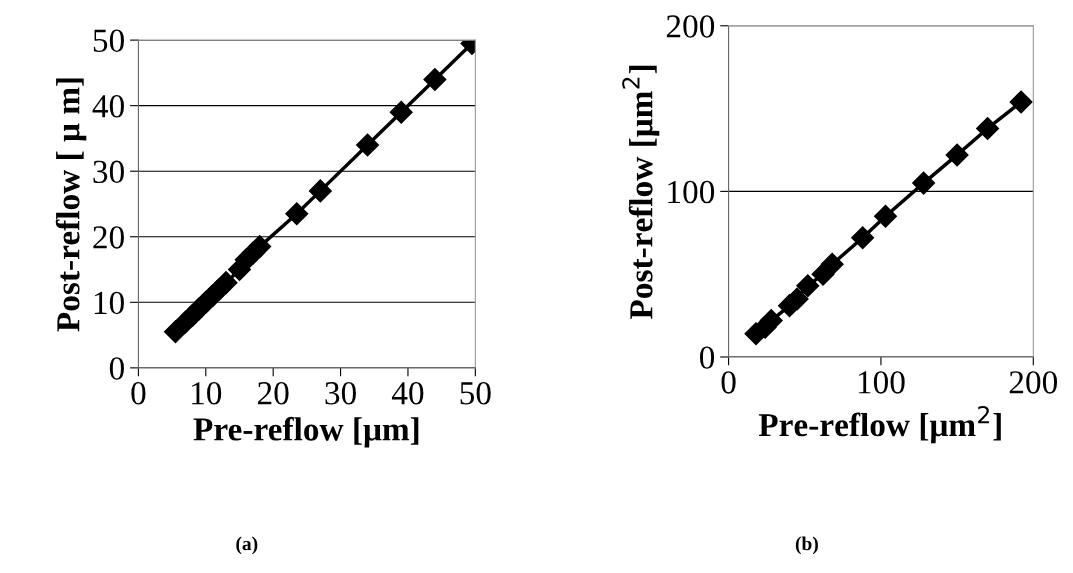  What do you see at coordinates (108, 106) in the screenshot?
I see `y-tick-label: 40` at bounding box center [108, 106].